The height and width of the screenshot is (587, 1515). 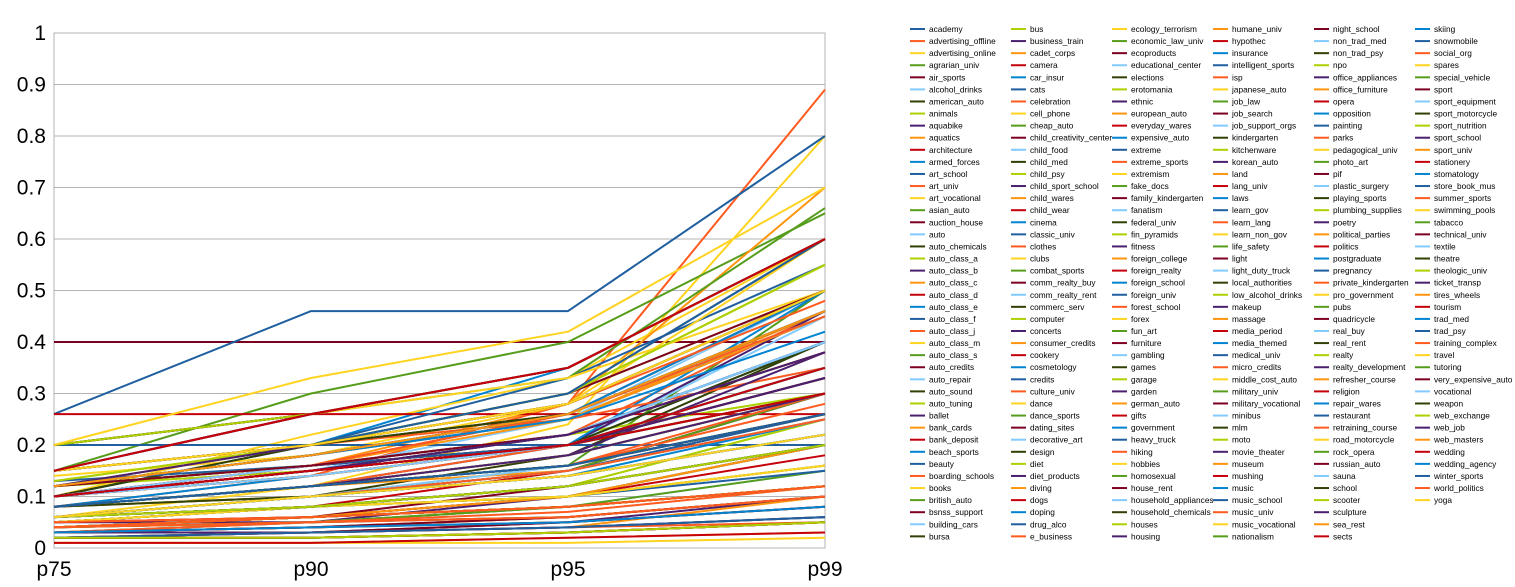 I want to click on legend-item: foreign_realty, so click(x=1147, y=271).